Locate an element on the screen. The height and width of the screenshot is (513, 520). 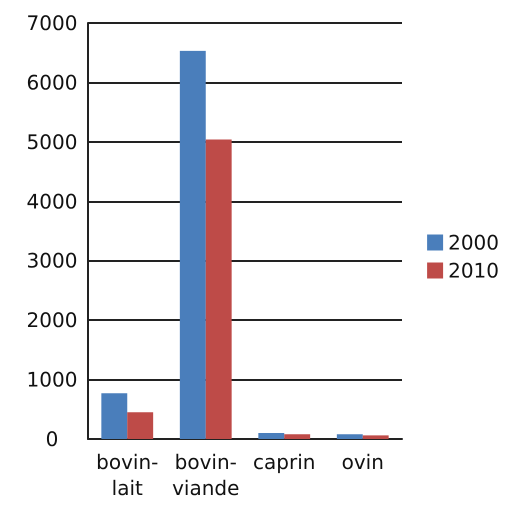
x-tick-label: bovin-lait is located at coordinates (127, 475).